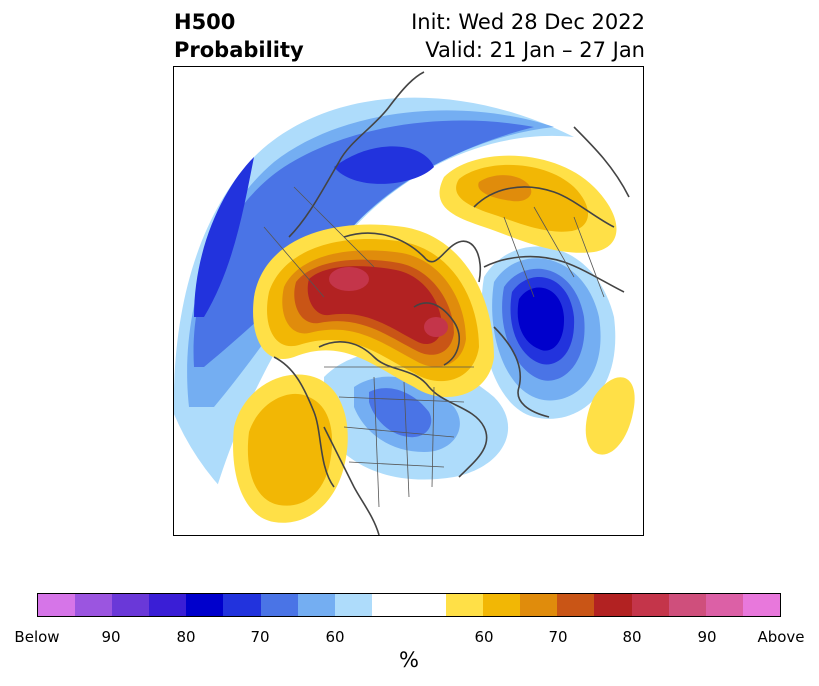 The image size is (819, 686). I want to click on positive-anomaly-central-asia, so click(610, 416).